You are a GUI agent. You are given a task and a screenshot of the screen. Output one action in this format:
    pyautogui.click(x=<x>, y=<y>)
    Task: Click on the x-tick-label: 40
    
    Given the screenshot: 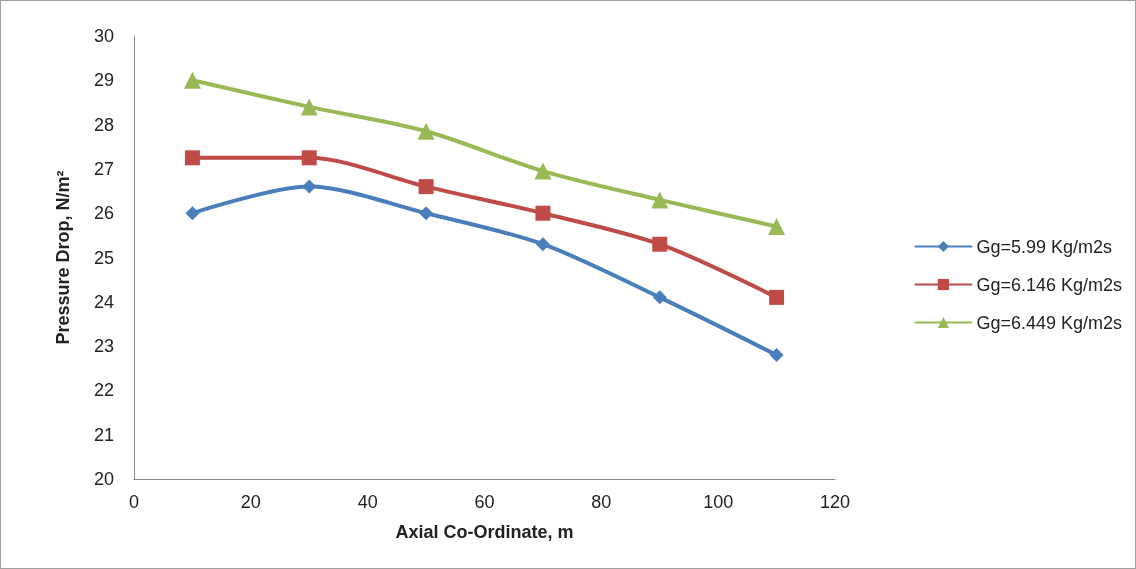 What is the action you would take?
    pyautogui.click(x=367, y=502)
    